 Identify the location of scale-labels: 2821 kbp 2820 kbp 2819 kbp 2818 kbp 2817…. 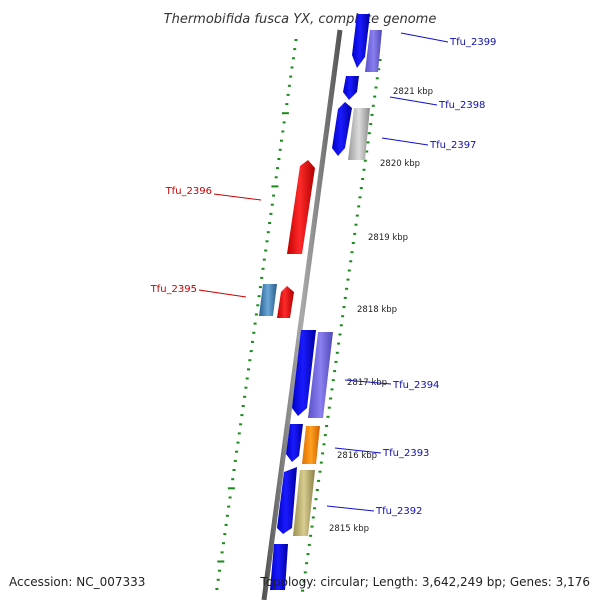
(381, 310).